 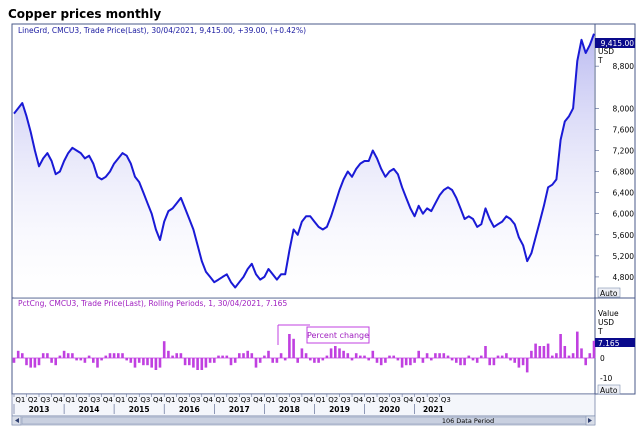 What do you see at coordinates (84, 14) in the screenshot?
I see `window-title: Copper prices monthly` at bounding box center [84, 14].